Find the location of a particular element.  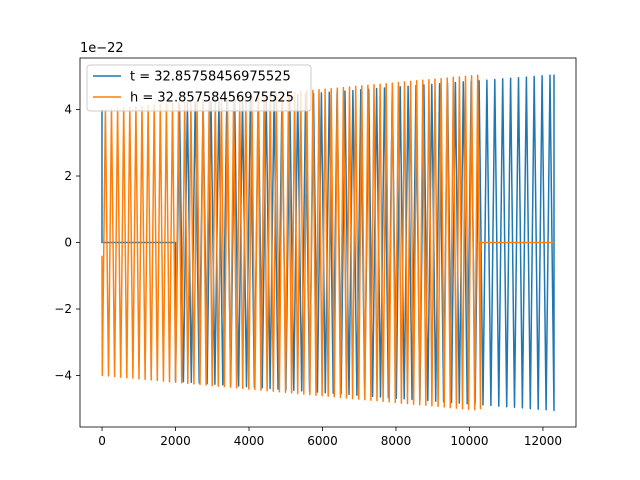

x-tick-label: 8000 is located at coordinates (396, 441).